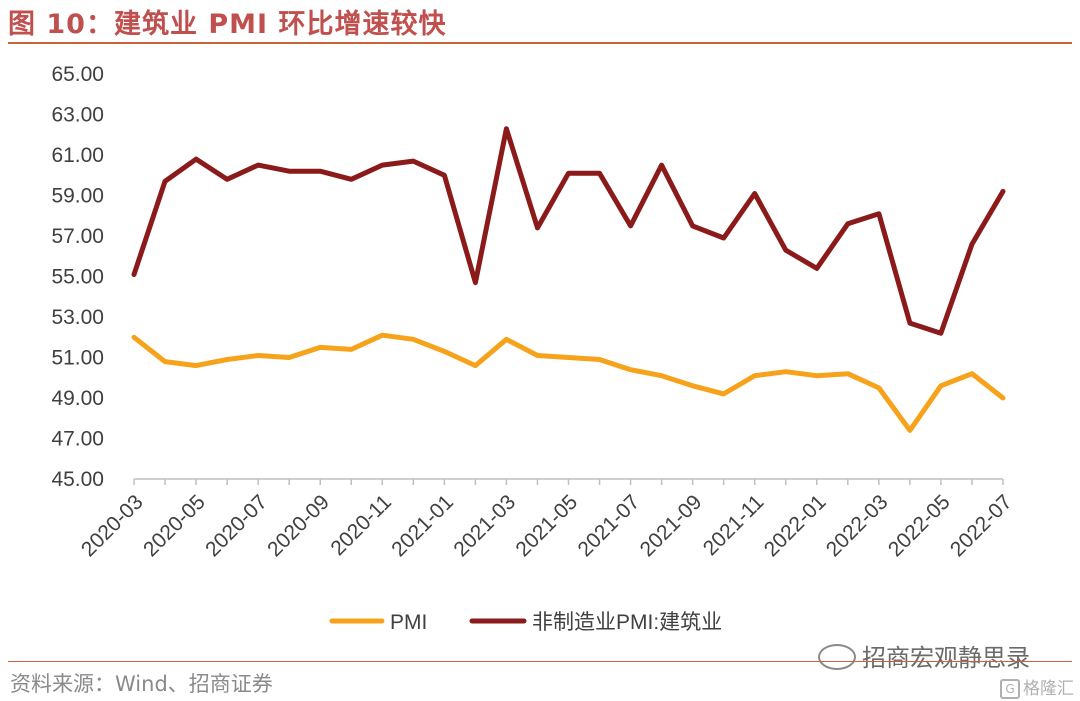  What do you see at coordinates (946, 658) in the screenshot?
I see `watermark-text: 招商宏观静思录` at bounding box center [946, 658].